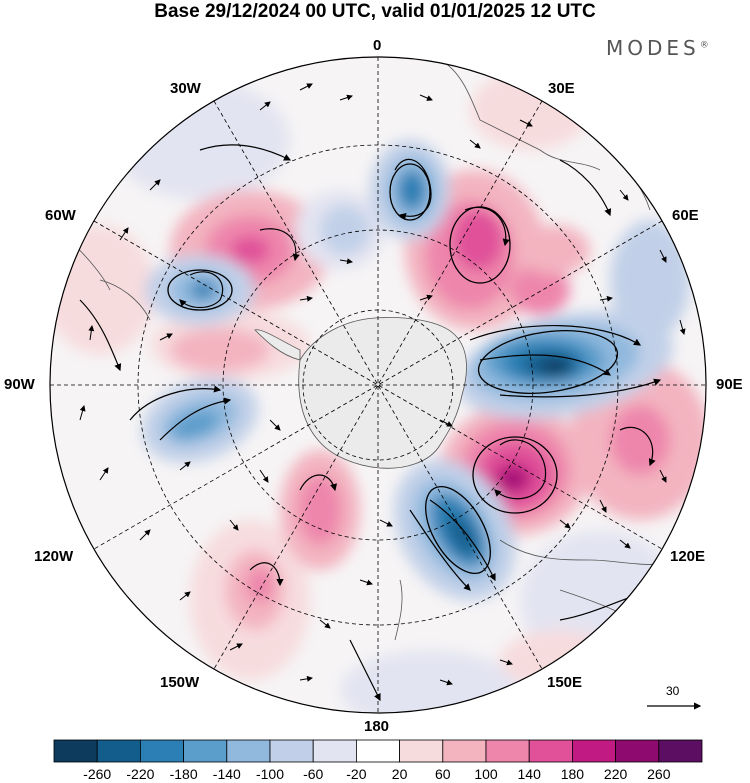 The image size is (750, 783). What do you see at coordinates (19, 384) in the screenshot?
I see `lon-label-90w: 90W` at bounding box center [19, 384].